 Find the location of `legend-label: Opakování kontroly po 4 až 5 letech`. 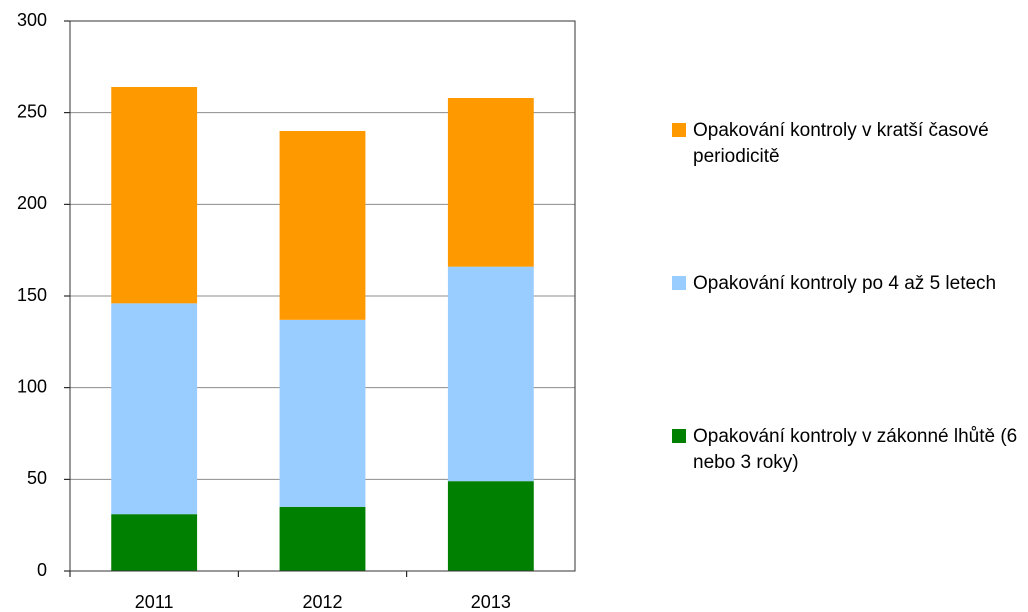

legend-label: Opakování kontroly po 4 až 5 letech is located at coordinates (845, 283).